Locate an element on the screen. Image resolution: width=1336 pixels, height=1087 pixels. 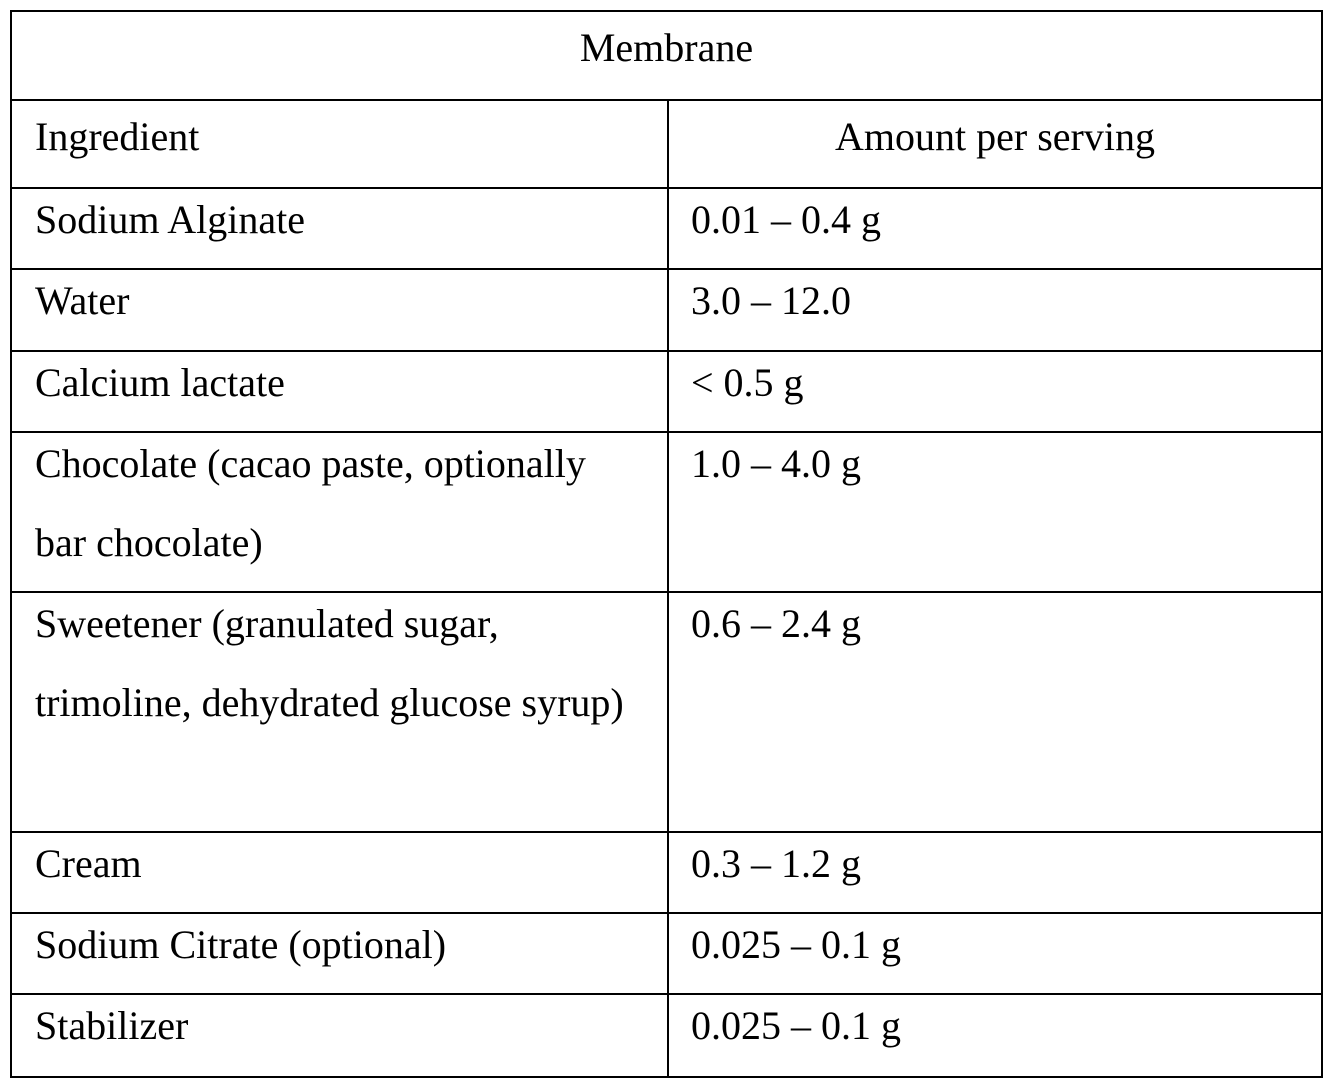
table-cell: 0.6 – 2.4 g is located at coordinates (995, 712).